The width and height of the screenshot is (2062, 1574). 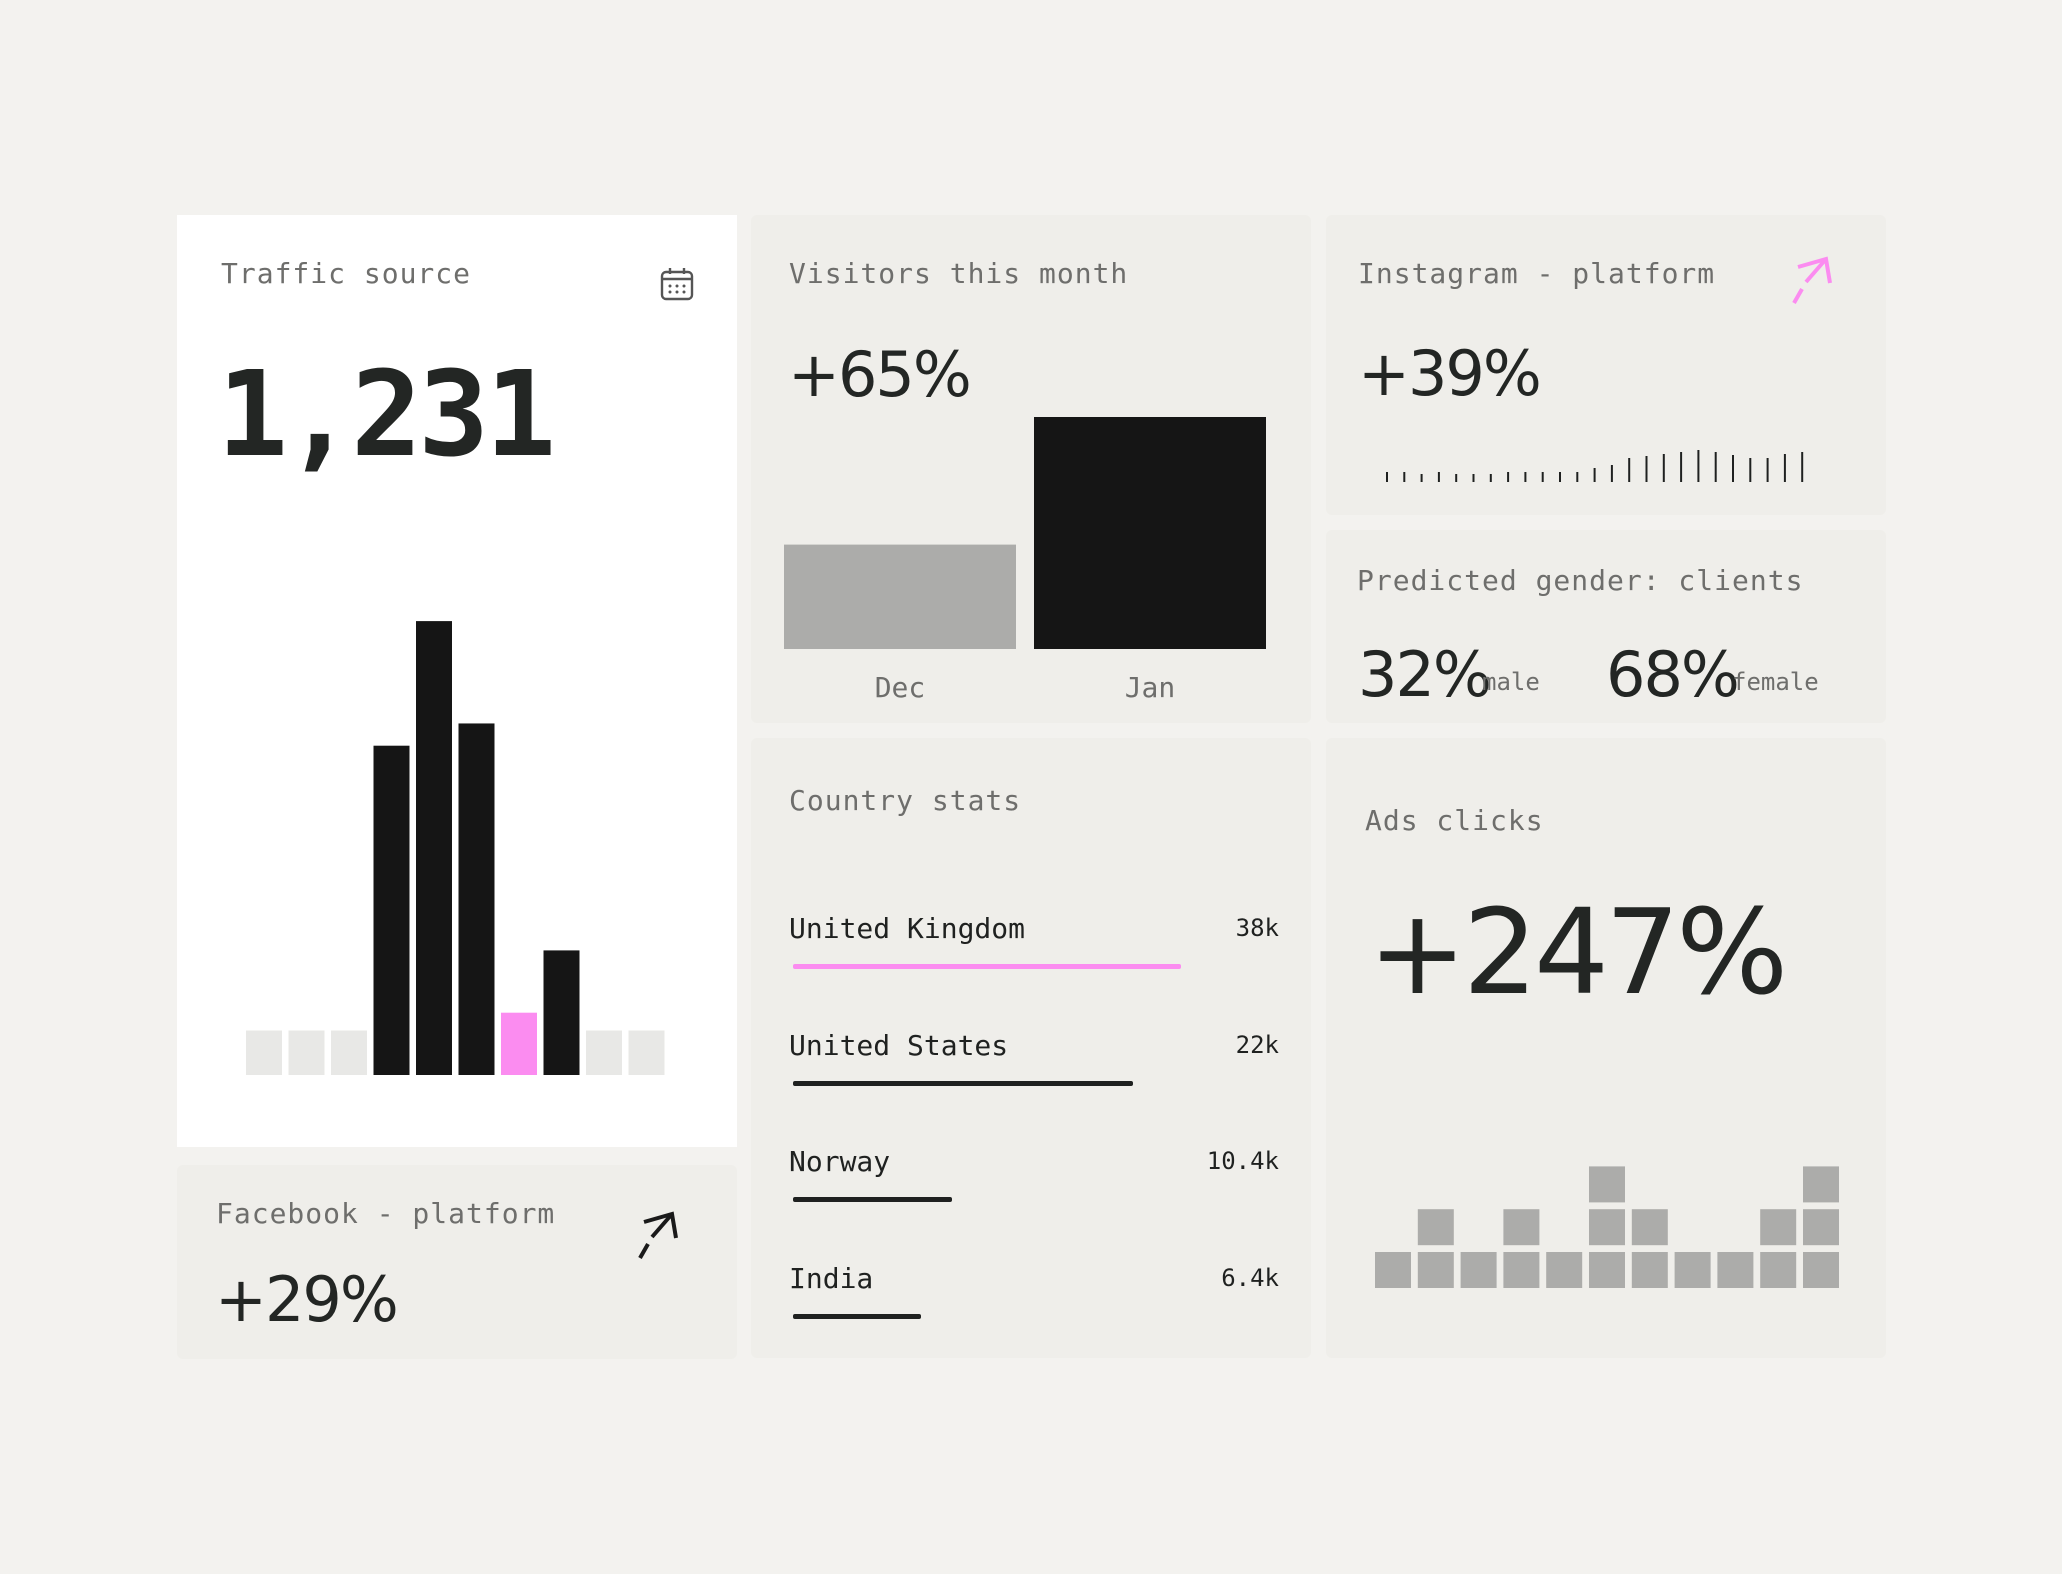 What do you see at coordinates (1025, 533) in the screenshot?
I see `visitors-chart` at bounding box center [1025, 533].